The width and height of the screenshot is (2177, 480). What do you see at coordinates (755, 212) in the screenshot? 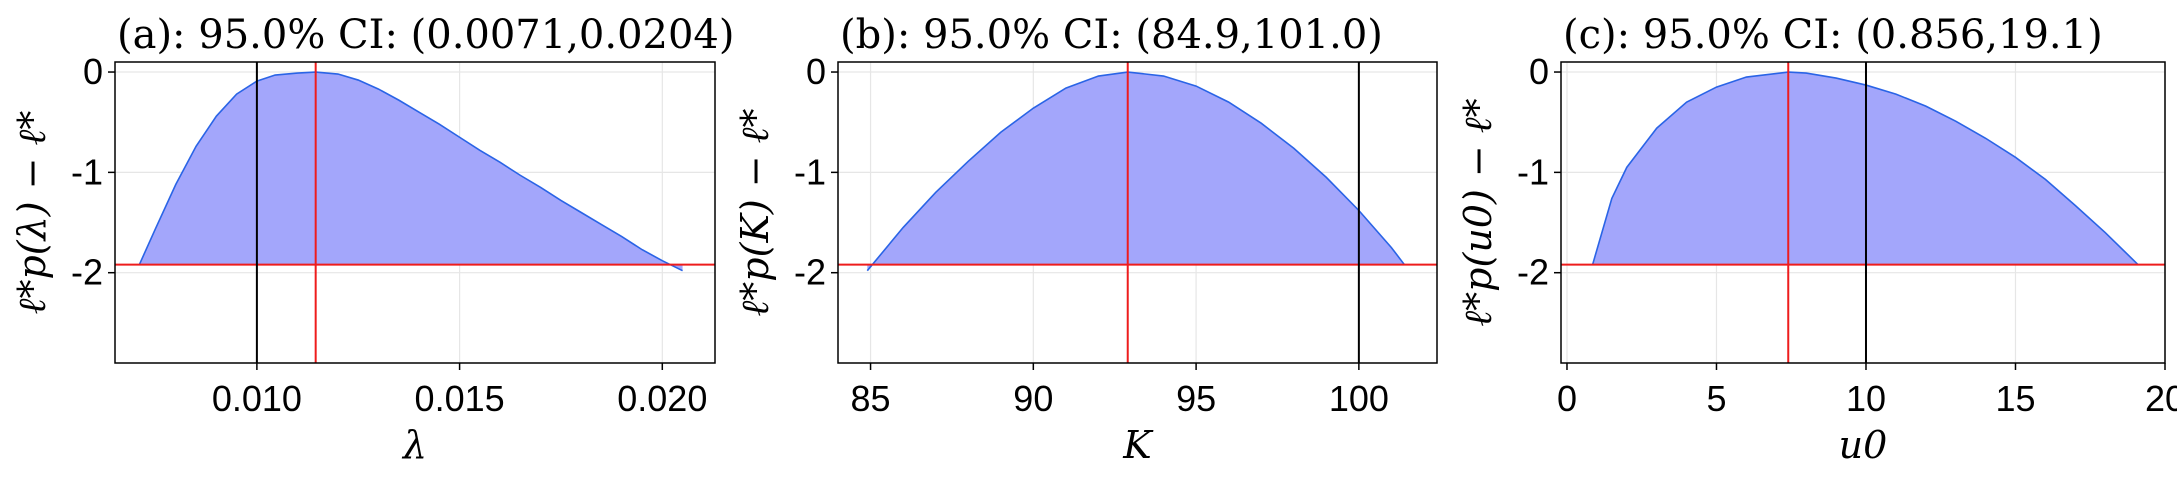
I see `y-axis-label: ℓ*p(K) − ℓ*` at bounding box center [755, 212].